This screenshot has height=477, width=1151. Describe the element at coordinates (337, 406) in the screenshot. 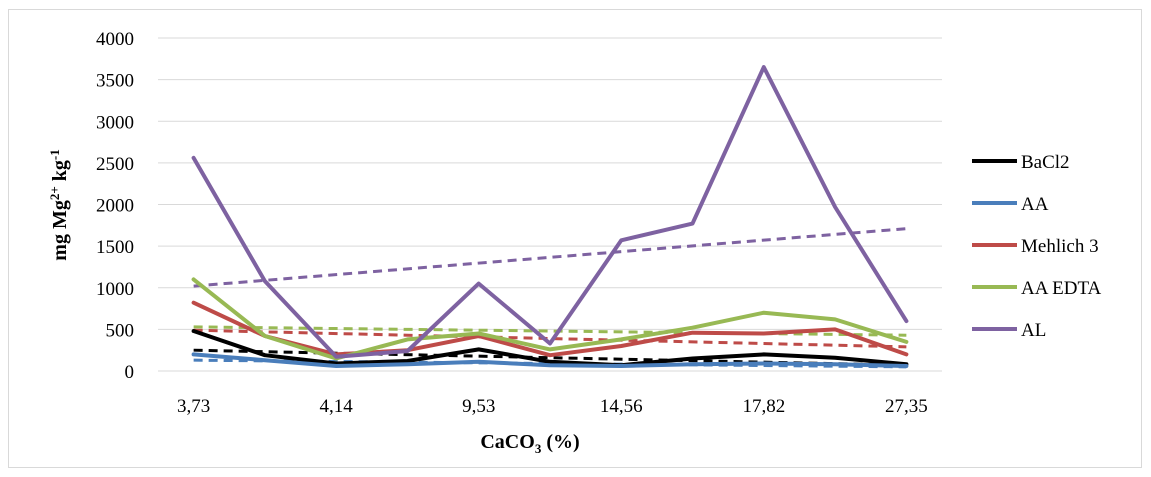

I see `x-tick-label: 4,14` at that location.